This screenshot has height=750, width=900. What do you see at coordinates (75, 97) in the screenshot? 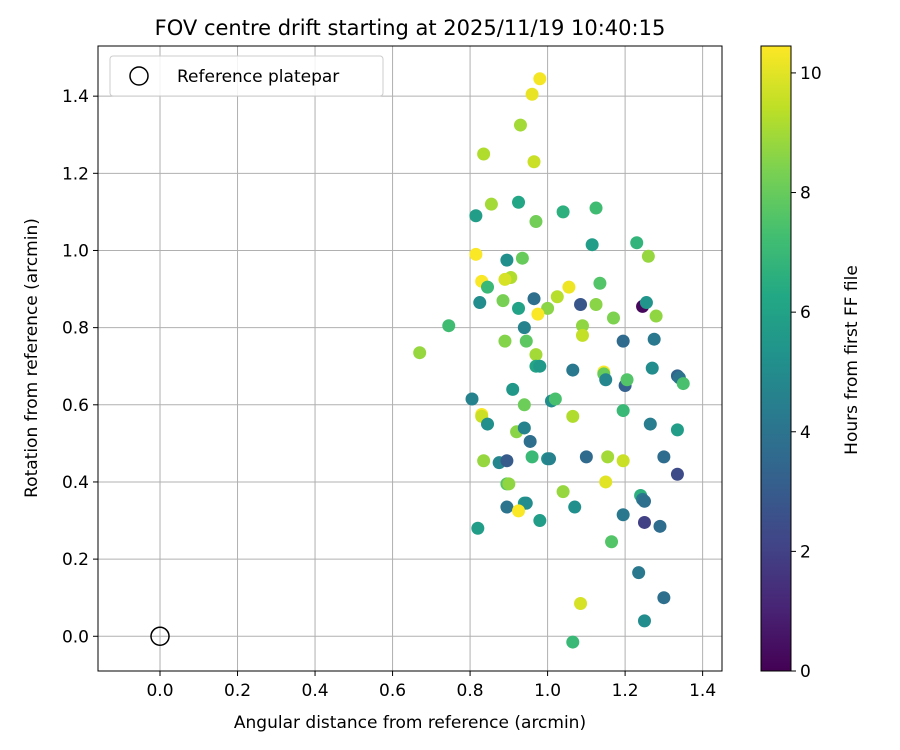
I see `y-tick-label: 1.4` at bounding box center [75, 97].